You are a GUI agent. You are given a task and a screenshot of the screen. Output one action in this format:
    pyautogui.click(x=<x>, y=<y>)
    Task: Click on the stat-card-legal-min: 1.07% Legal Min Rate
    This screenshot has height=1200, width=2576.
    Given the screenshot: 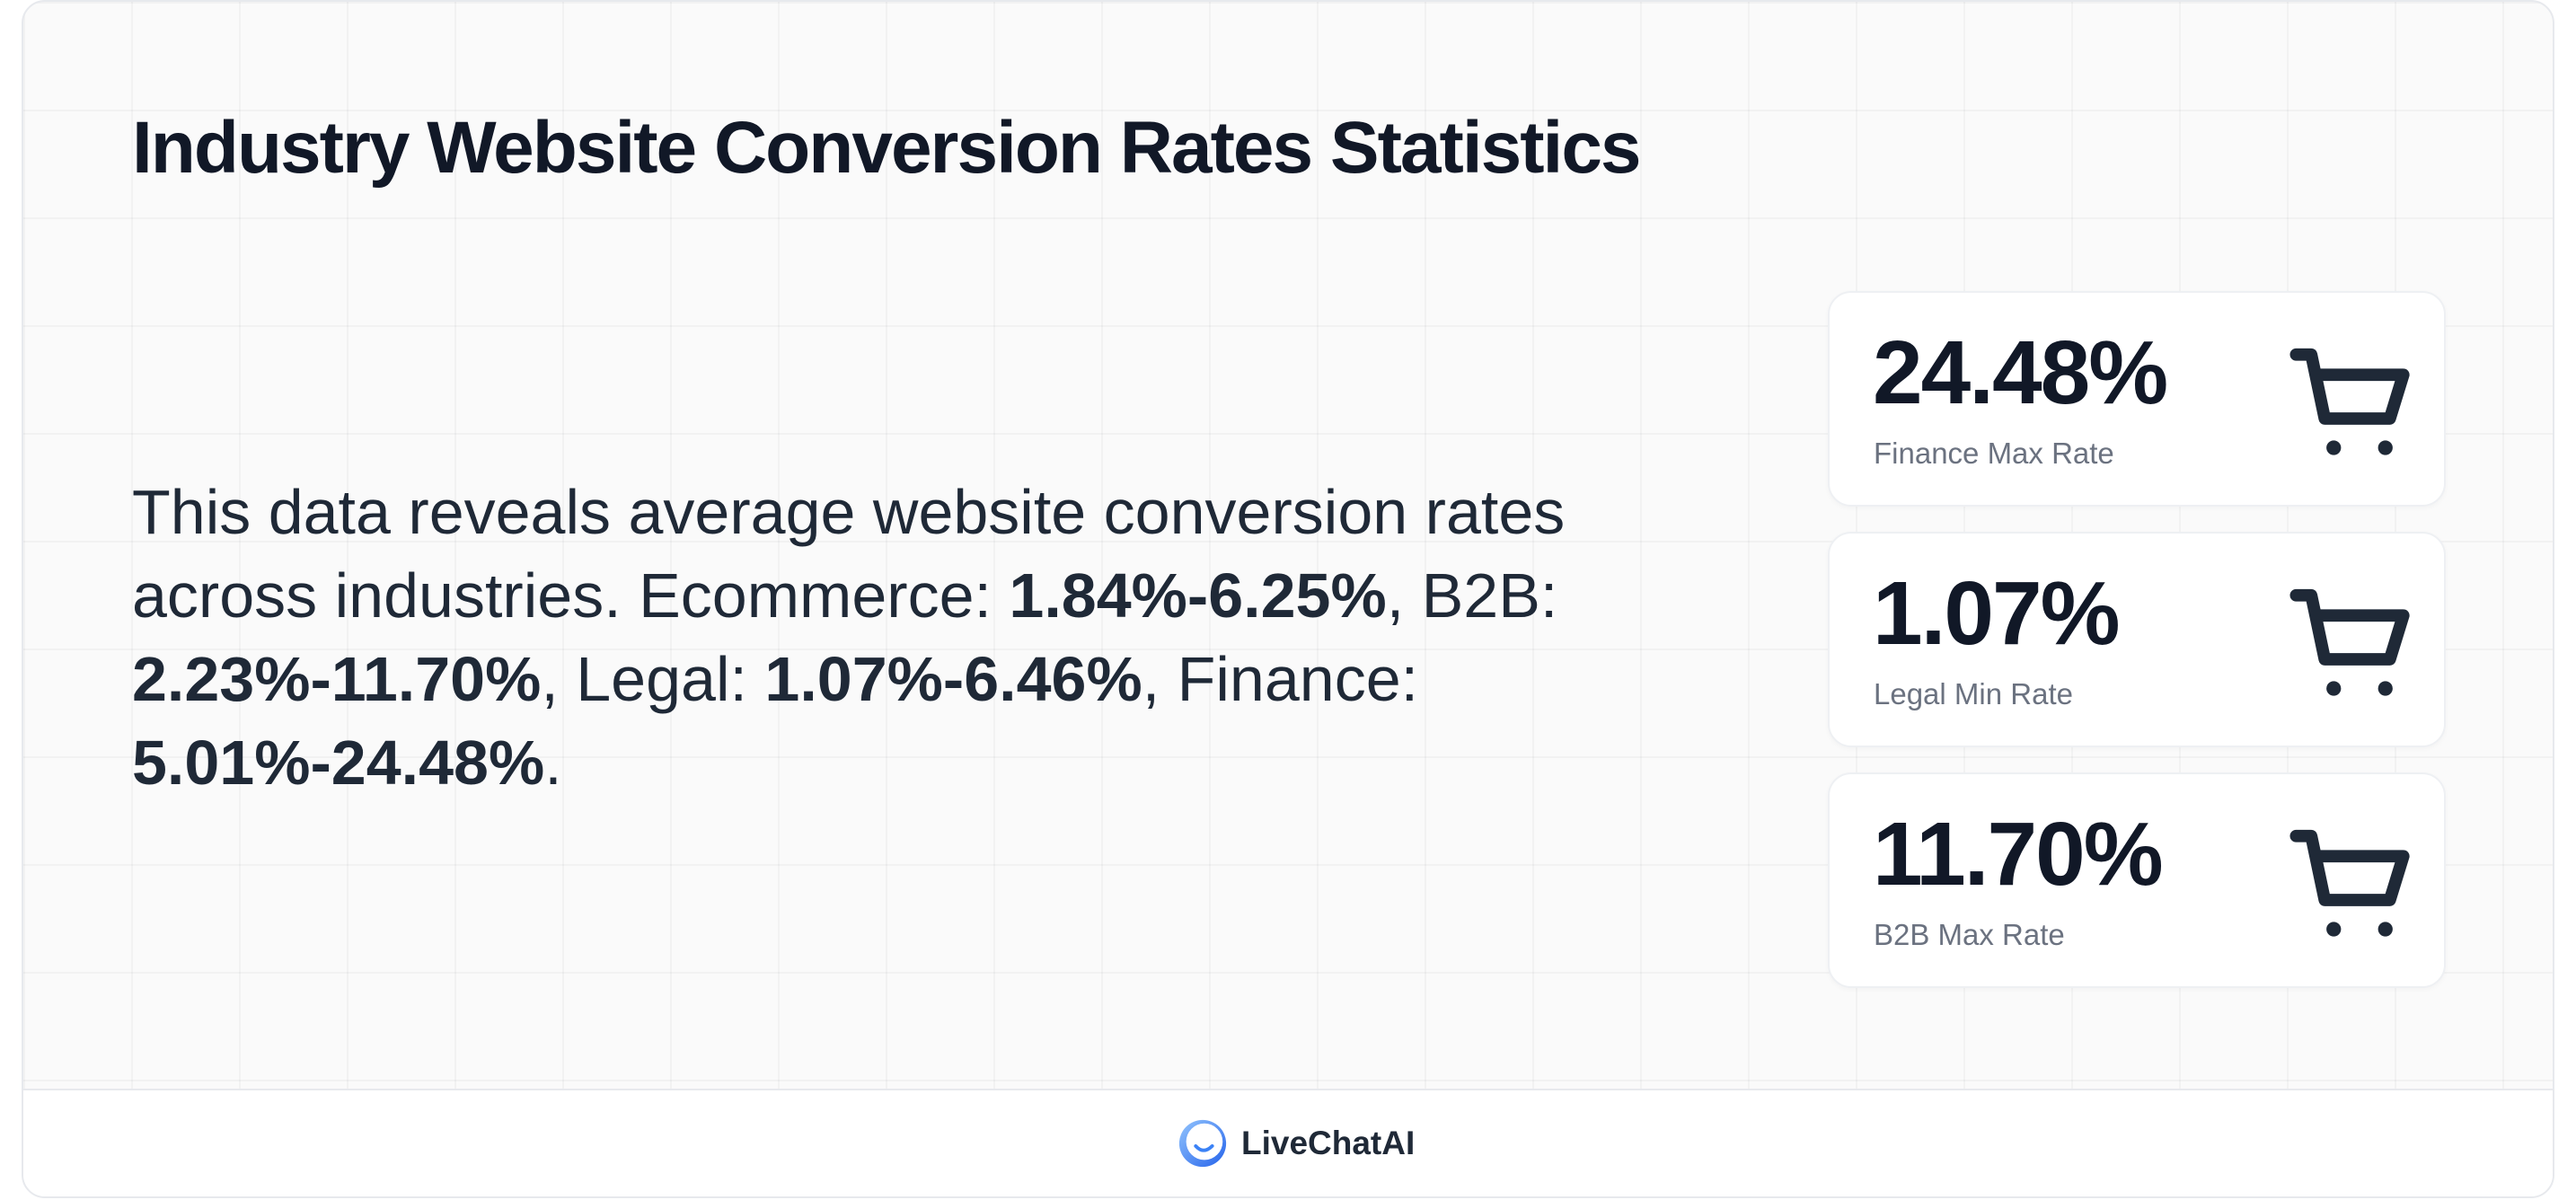 What is the action you would take?
    pyautogui.click(x=2137, y=639)
    